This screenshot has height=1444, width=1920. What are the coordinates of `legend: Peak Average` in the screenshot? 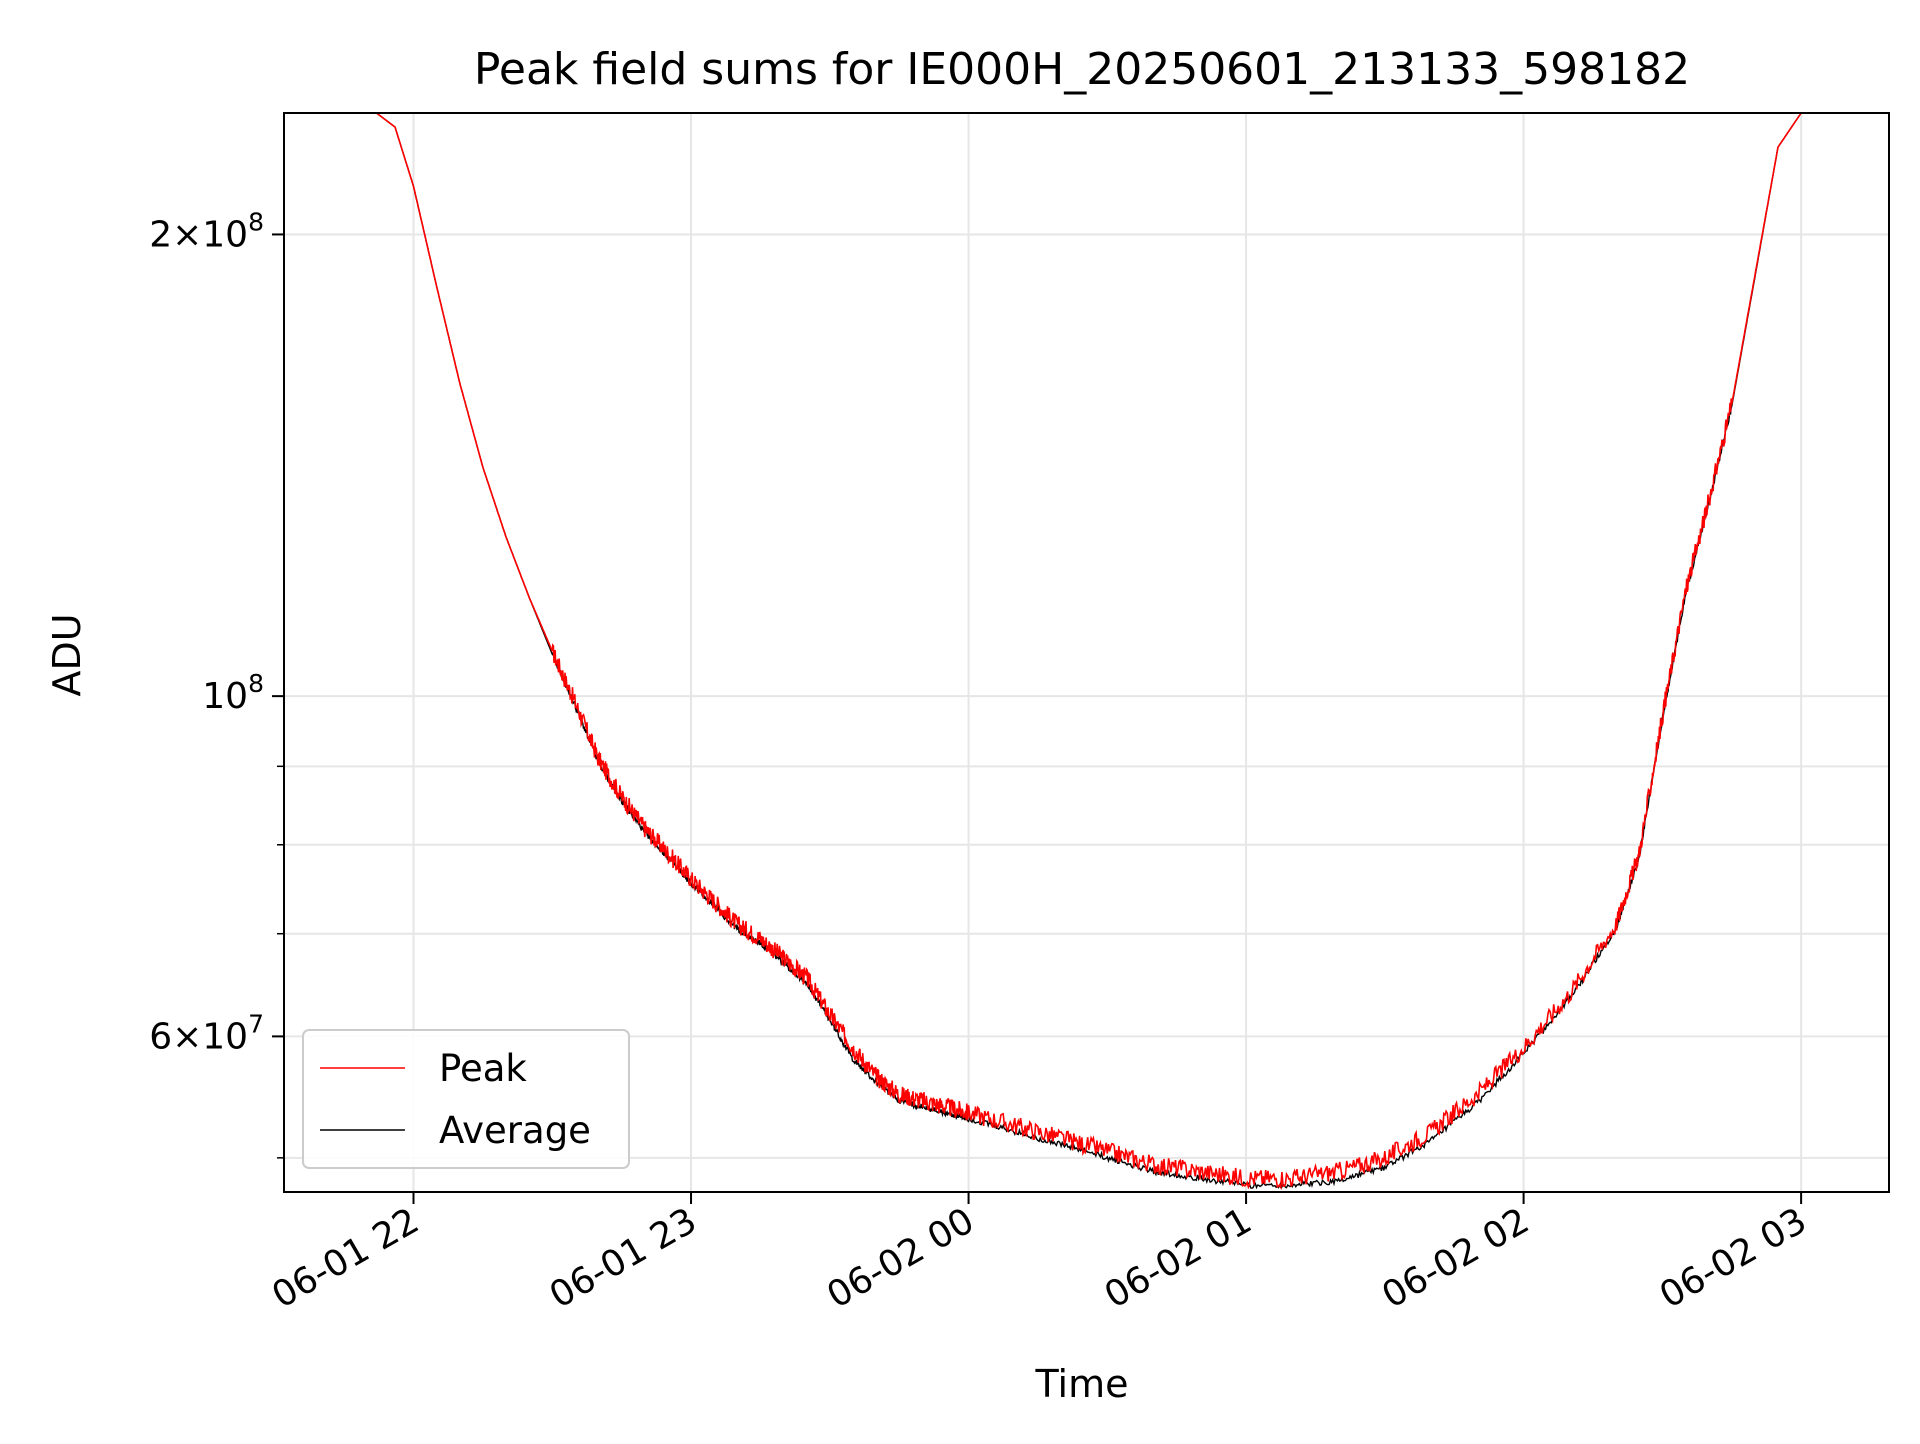 It's located at (466, 1099).